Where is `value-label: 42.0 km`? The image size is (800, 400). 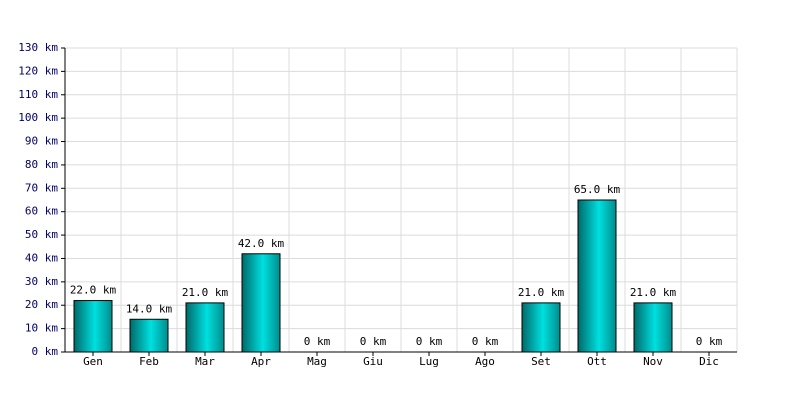 value-label: 42.0 km is located at coordinates (261, 243).